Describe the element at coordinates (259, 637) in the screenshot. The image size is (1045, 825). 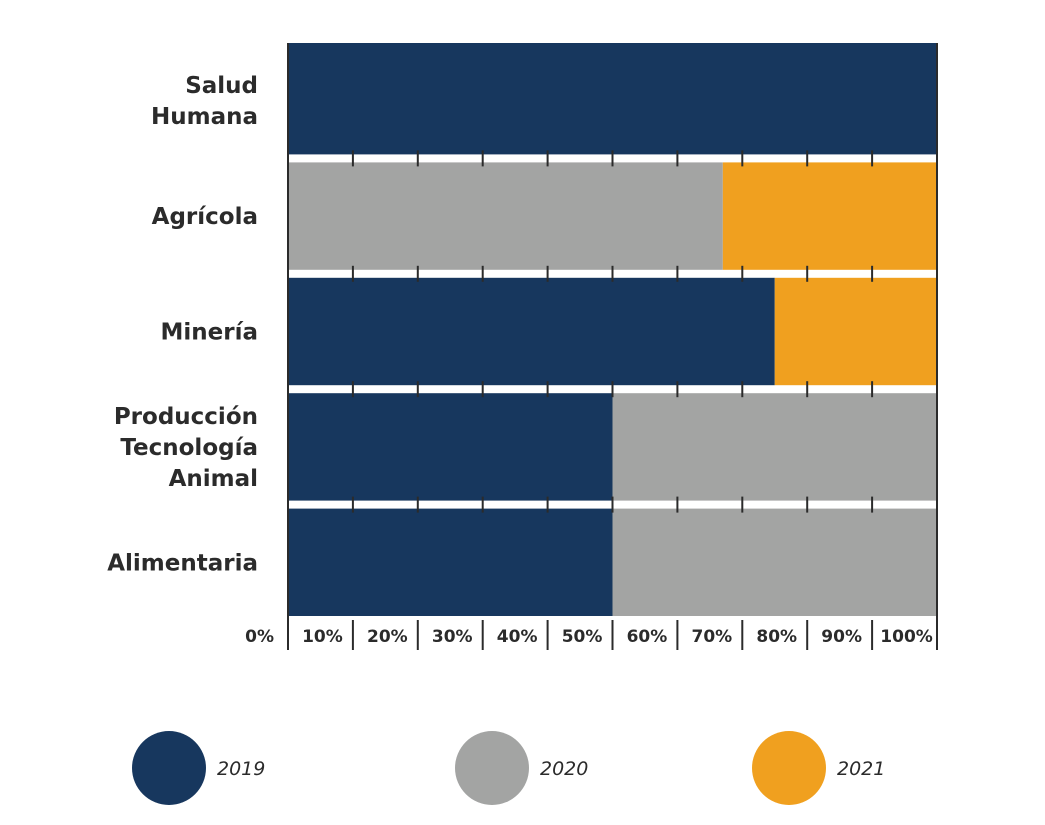
I see `x-tick-label: 0%` at that location.